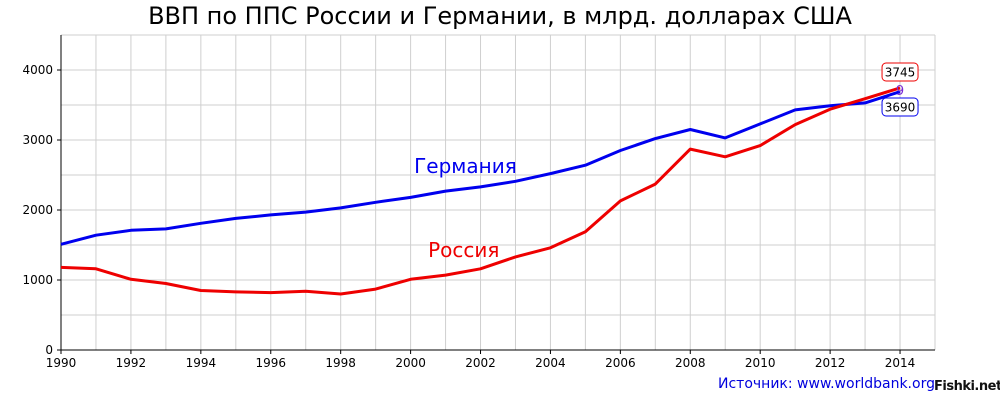 This screenshot has height=400, width=1000. Describe the element at coordinates (270, 363) in the screenshot. I see `x-tick-label-1996: 1996` at that location.